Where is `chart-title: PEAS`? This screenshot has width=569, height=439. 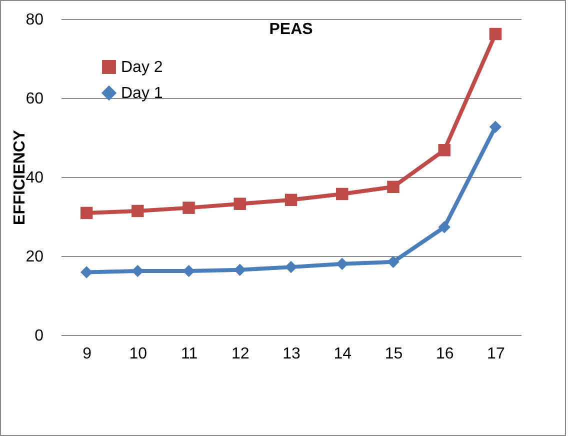 chart-title: PEAS is located at coordinates (291, 29).